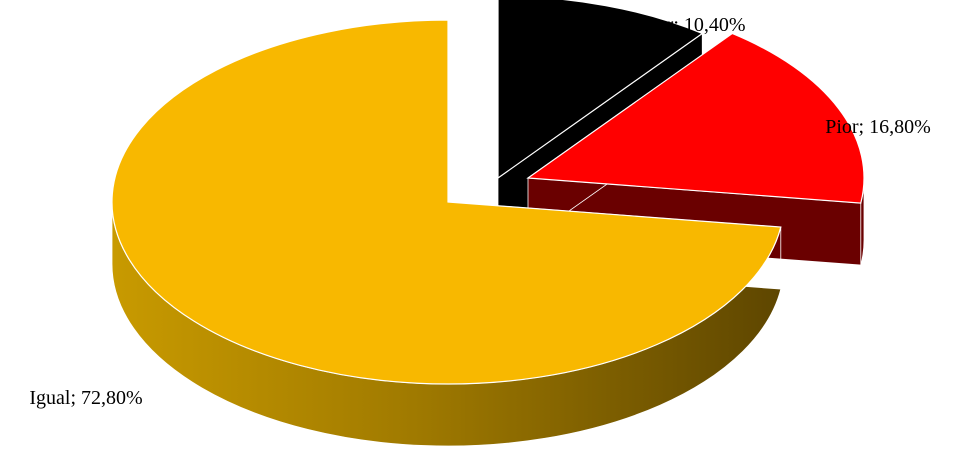 Image resolution: width=956 pixels, height=458 pixels. Describe the element at coordinates (85, 398) in the screenshot. I see `data-label-igual: Igual; 72,80%` at that location.